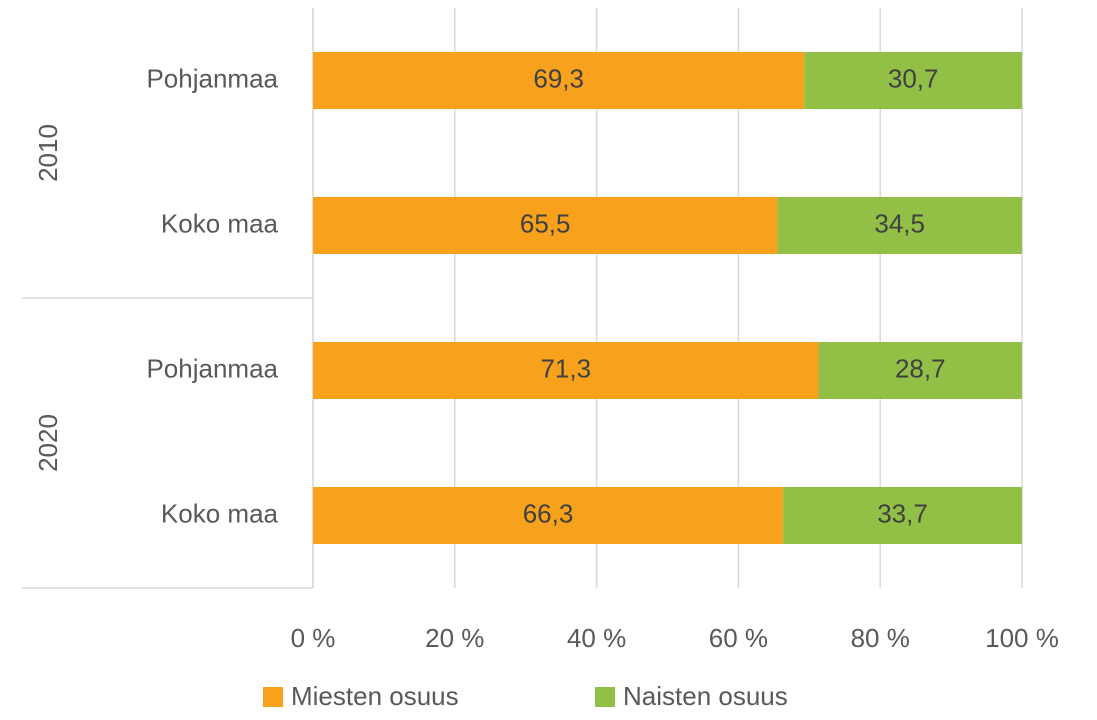 This screenshot has height=720, width=1097. Describe the element at coordinates (48, 443) in the screenshot. I see `group-label: 2020` at that location.